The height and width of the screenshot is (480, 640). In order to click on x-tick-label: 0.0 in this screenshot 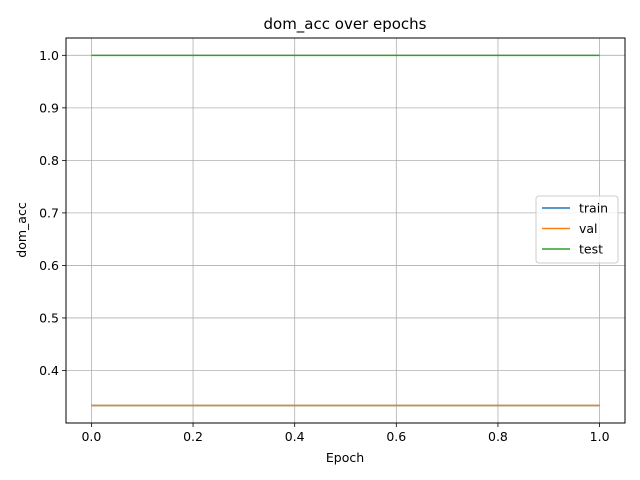, I will do `click(91, 436)`.